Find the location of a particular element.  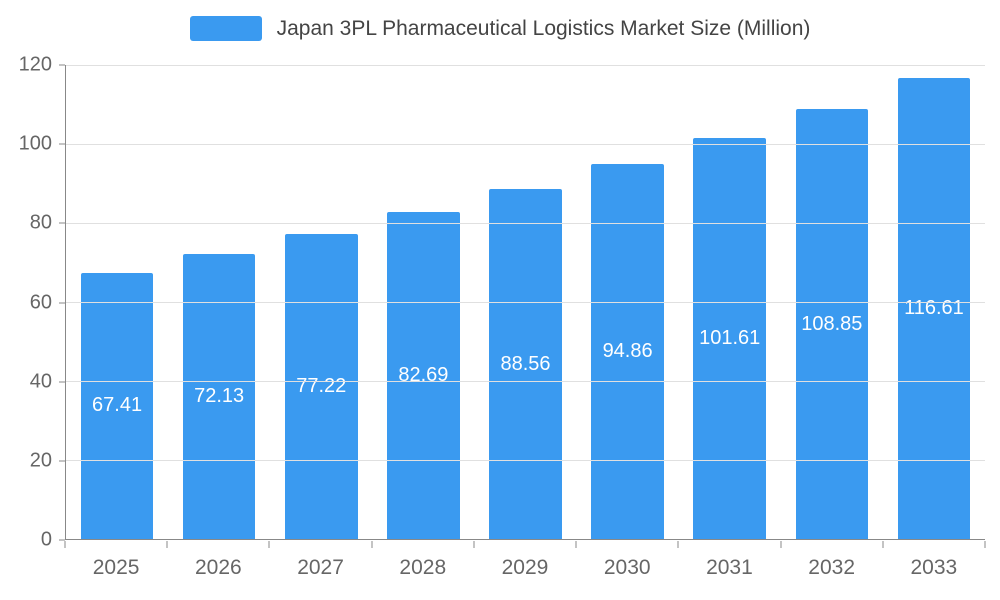

y-axis-tick-label: 0 is located at coordinates (46, 539).